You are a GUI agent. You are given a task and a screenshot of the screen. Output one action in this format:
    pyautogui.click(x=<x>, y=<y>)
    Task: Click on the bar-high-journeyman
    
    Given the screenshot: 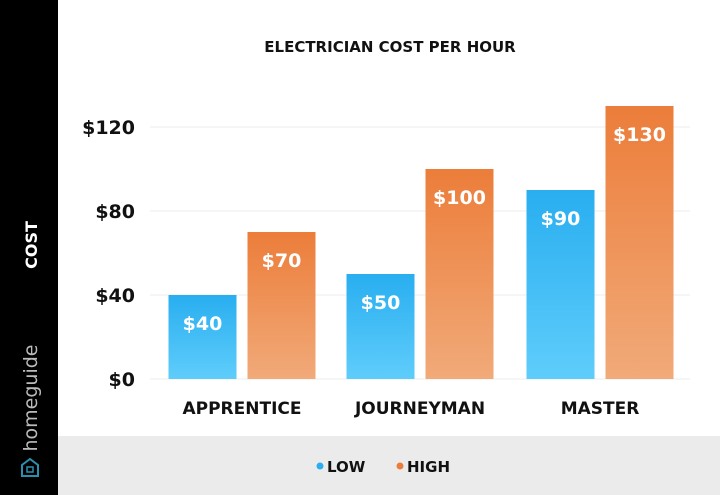 What is the action you would take?
    pyautogui.click(x=459, y=274)
    